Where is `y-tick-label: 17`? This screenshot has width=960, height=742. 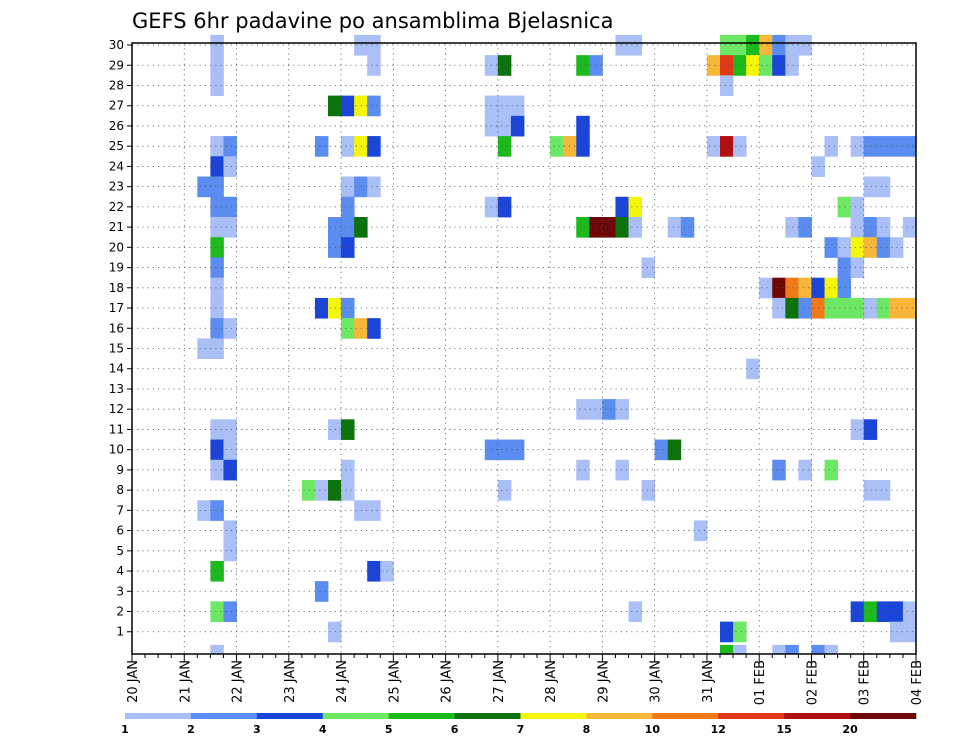 y-tick-label: 17 is located at coordinates (116, 308).